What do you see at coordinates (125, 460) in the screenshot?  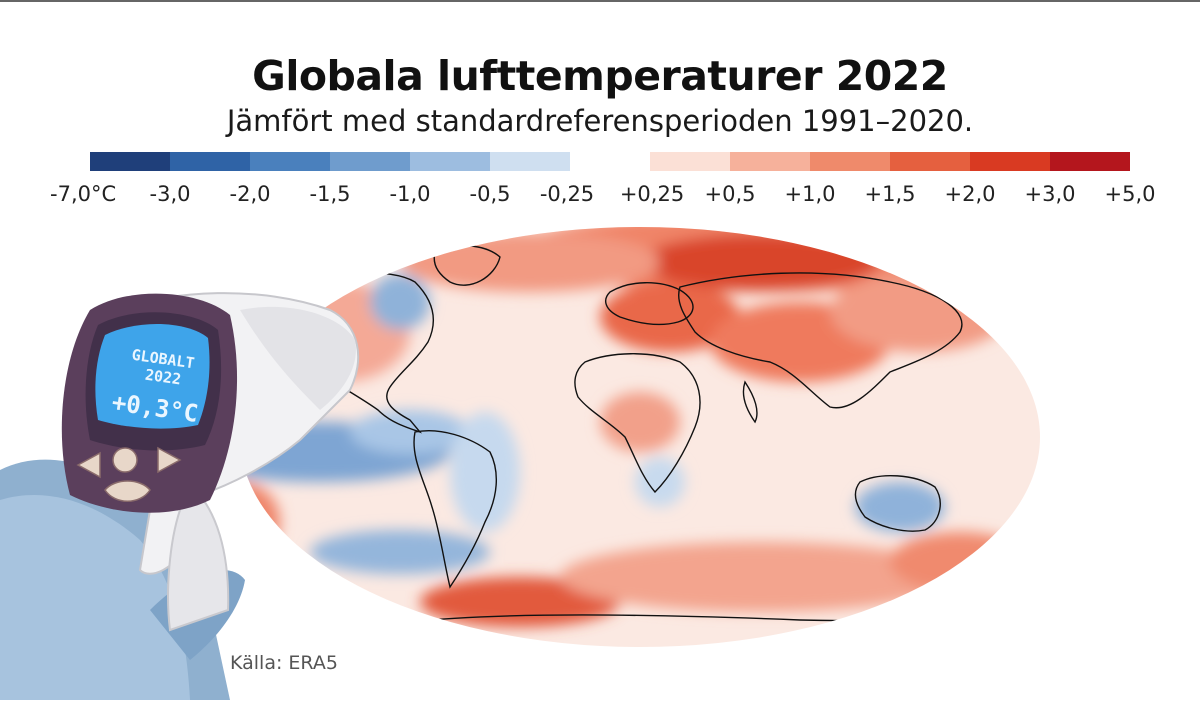 I see `center-button-icon` at bounding box center [125, 460].